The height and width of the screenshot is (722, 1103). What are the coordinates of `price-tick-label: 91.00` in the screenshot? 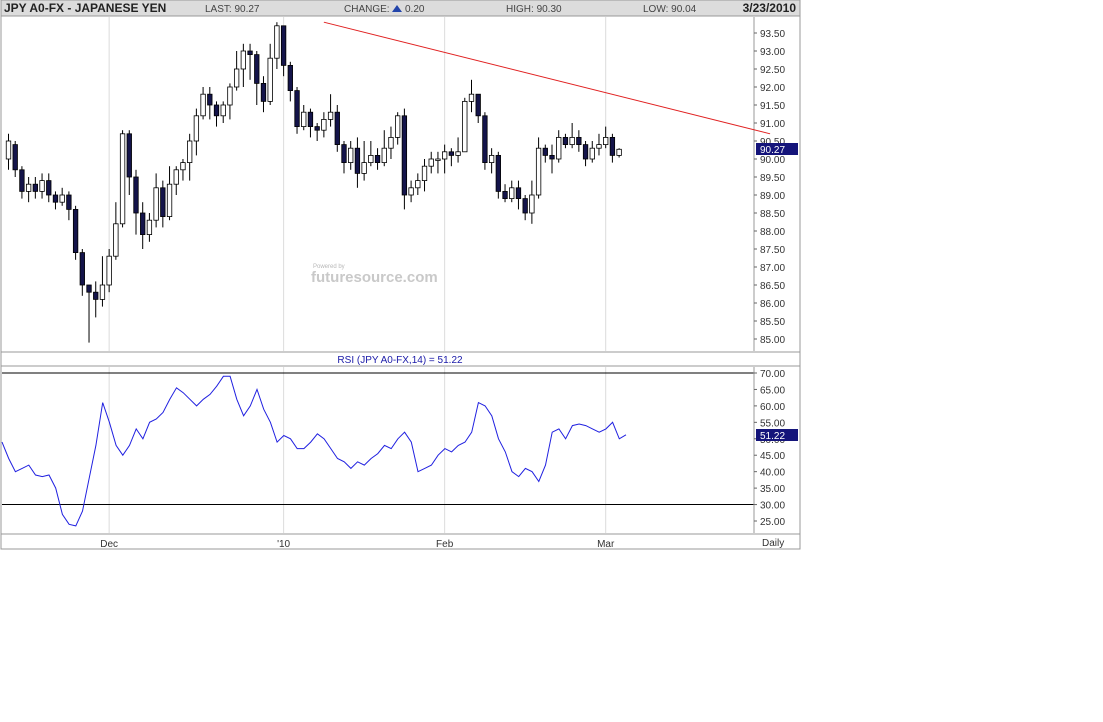 It's located at (772, 124).